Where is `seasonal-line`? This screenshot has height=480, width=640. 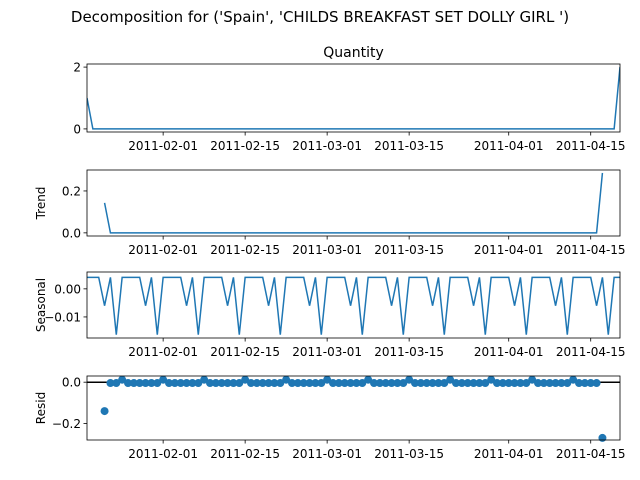
seasonal-line is located at coordinates (353, 305).